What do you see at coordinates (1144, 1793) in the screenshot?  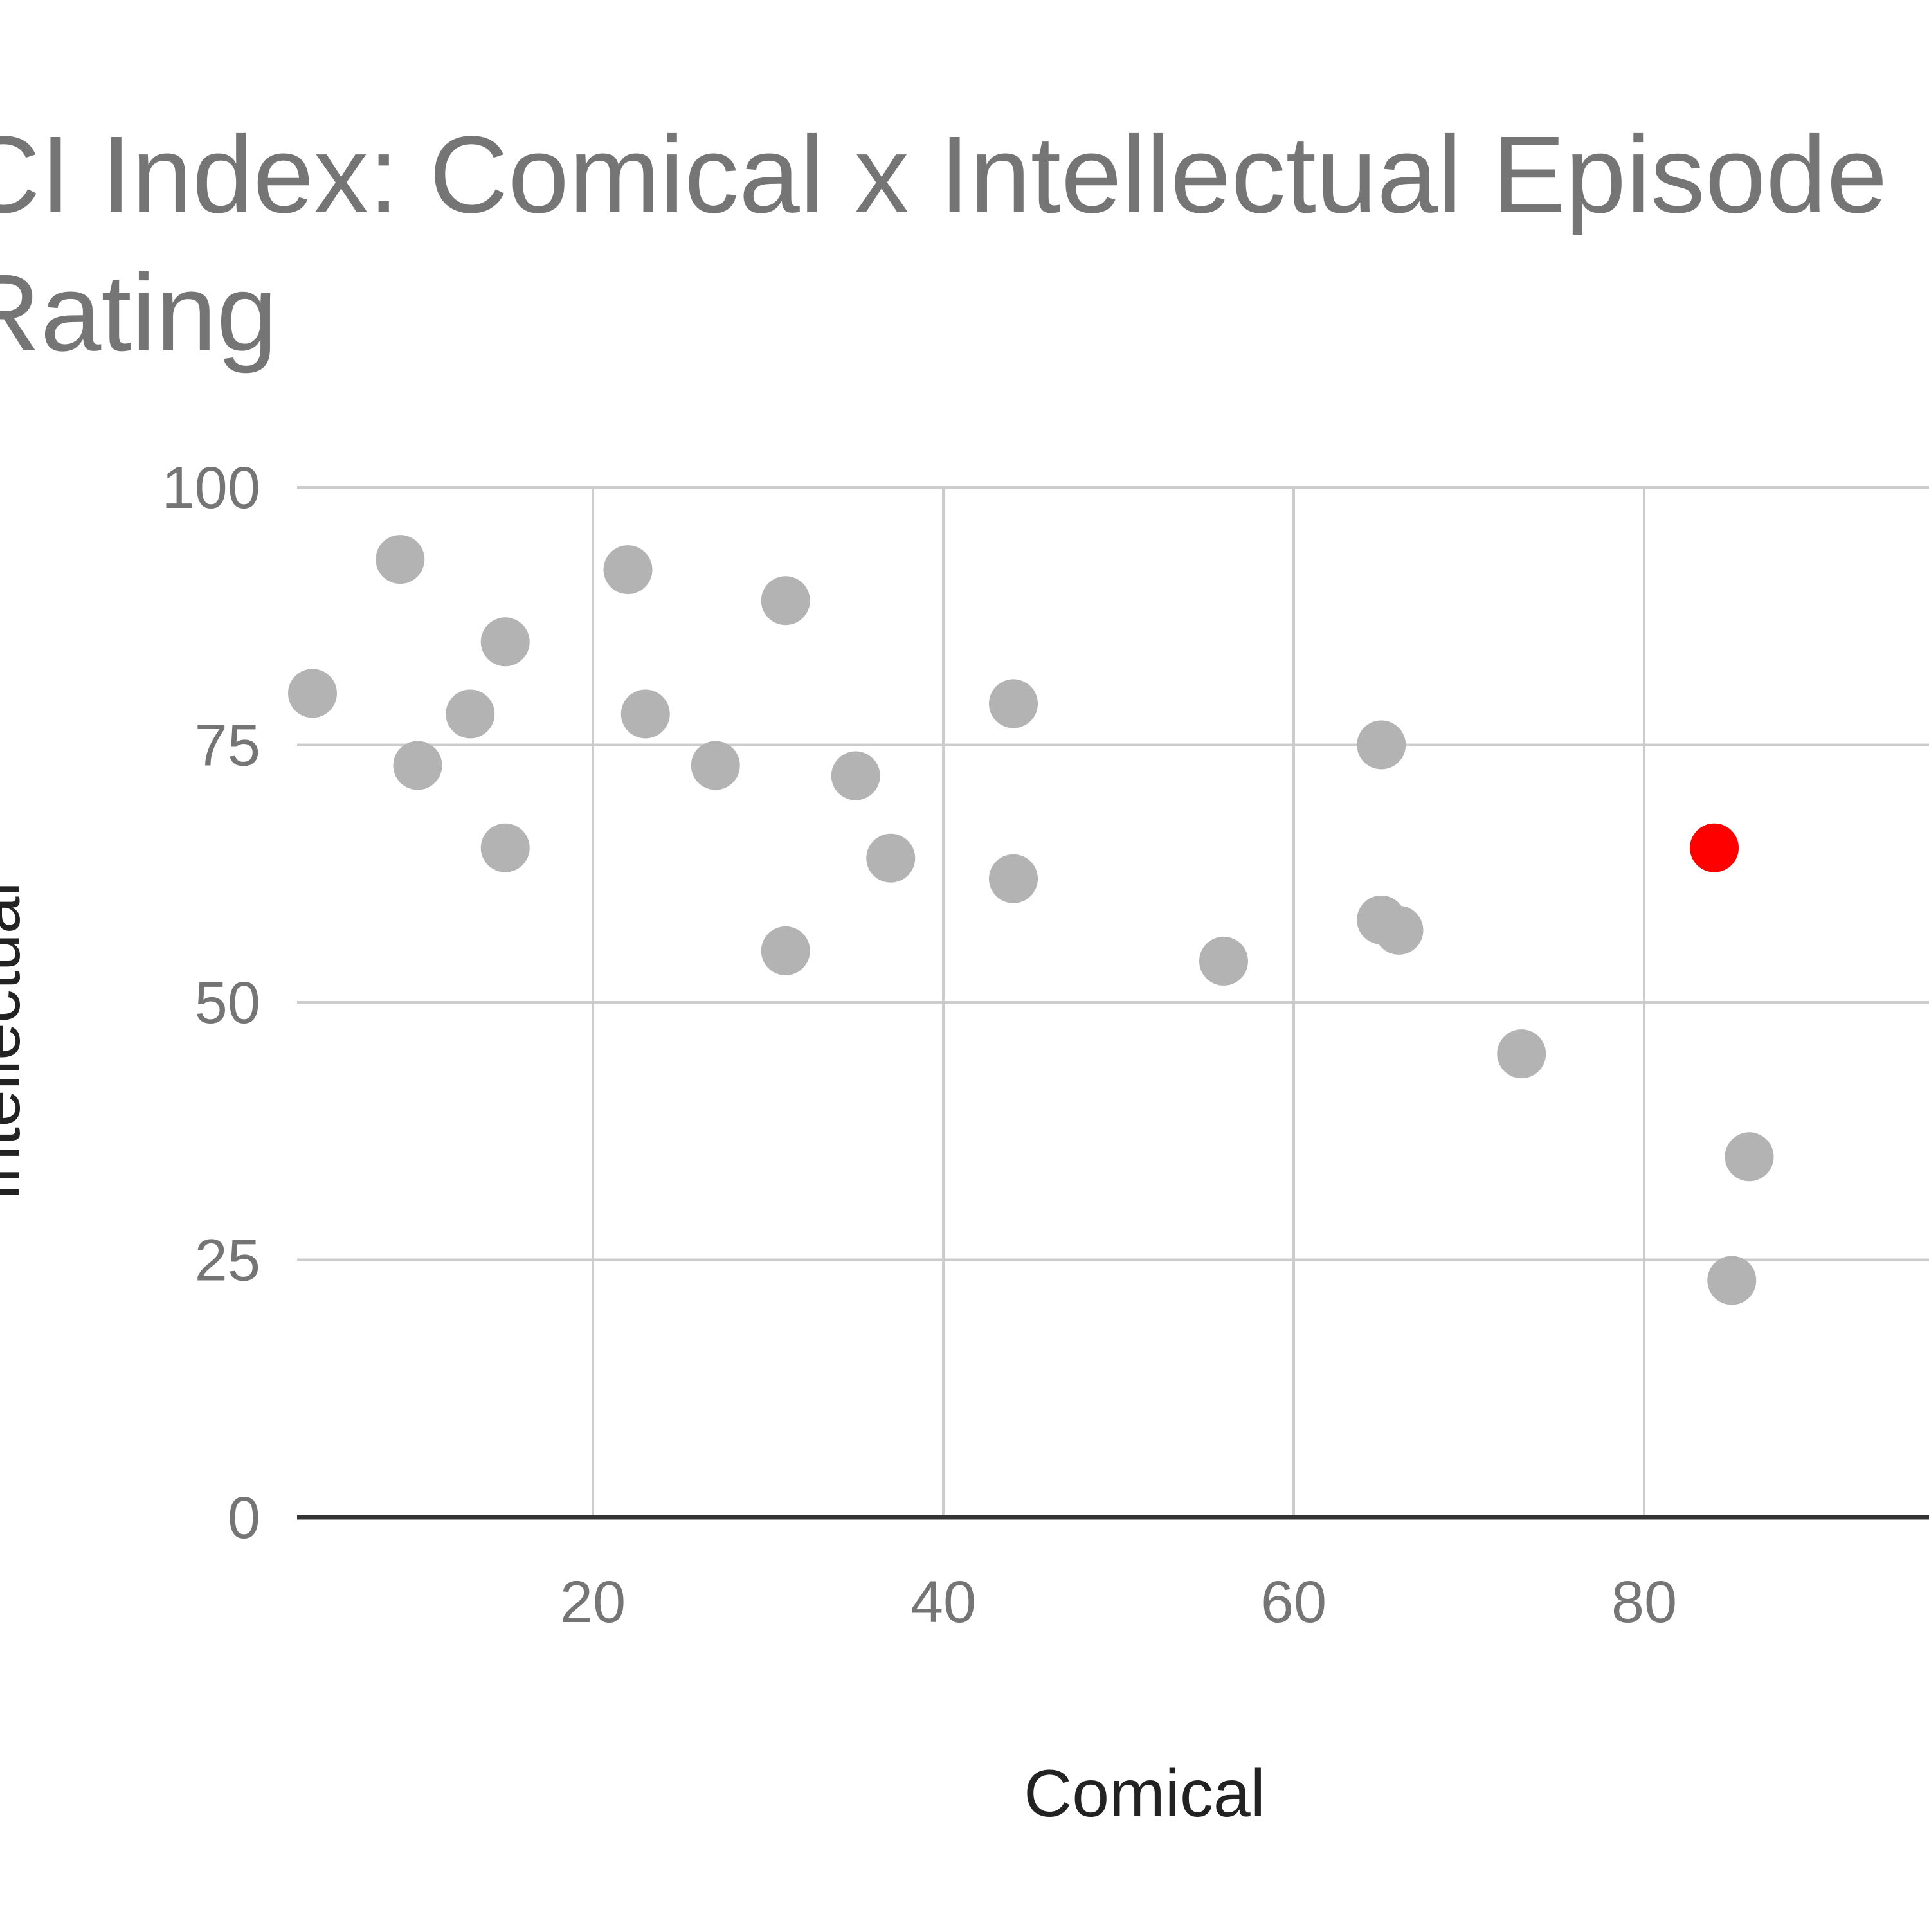 I see `x-axis-title: Comical` at bounding box center [1144, 1793].